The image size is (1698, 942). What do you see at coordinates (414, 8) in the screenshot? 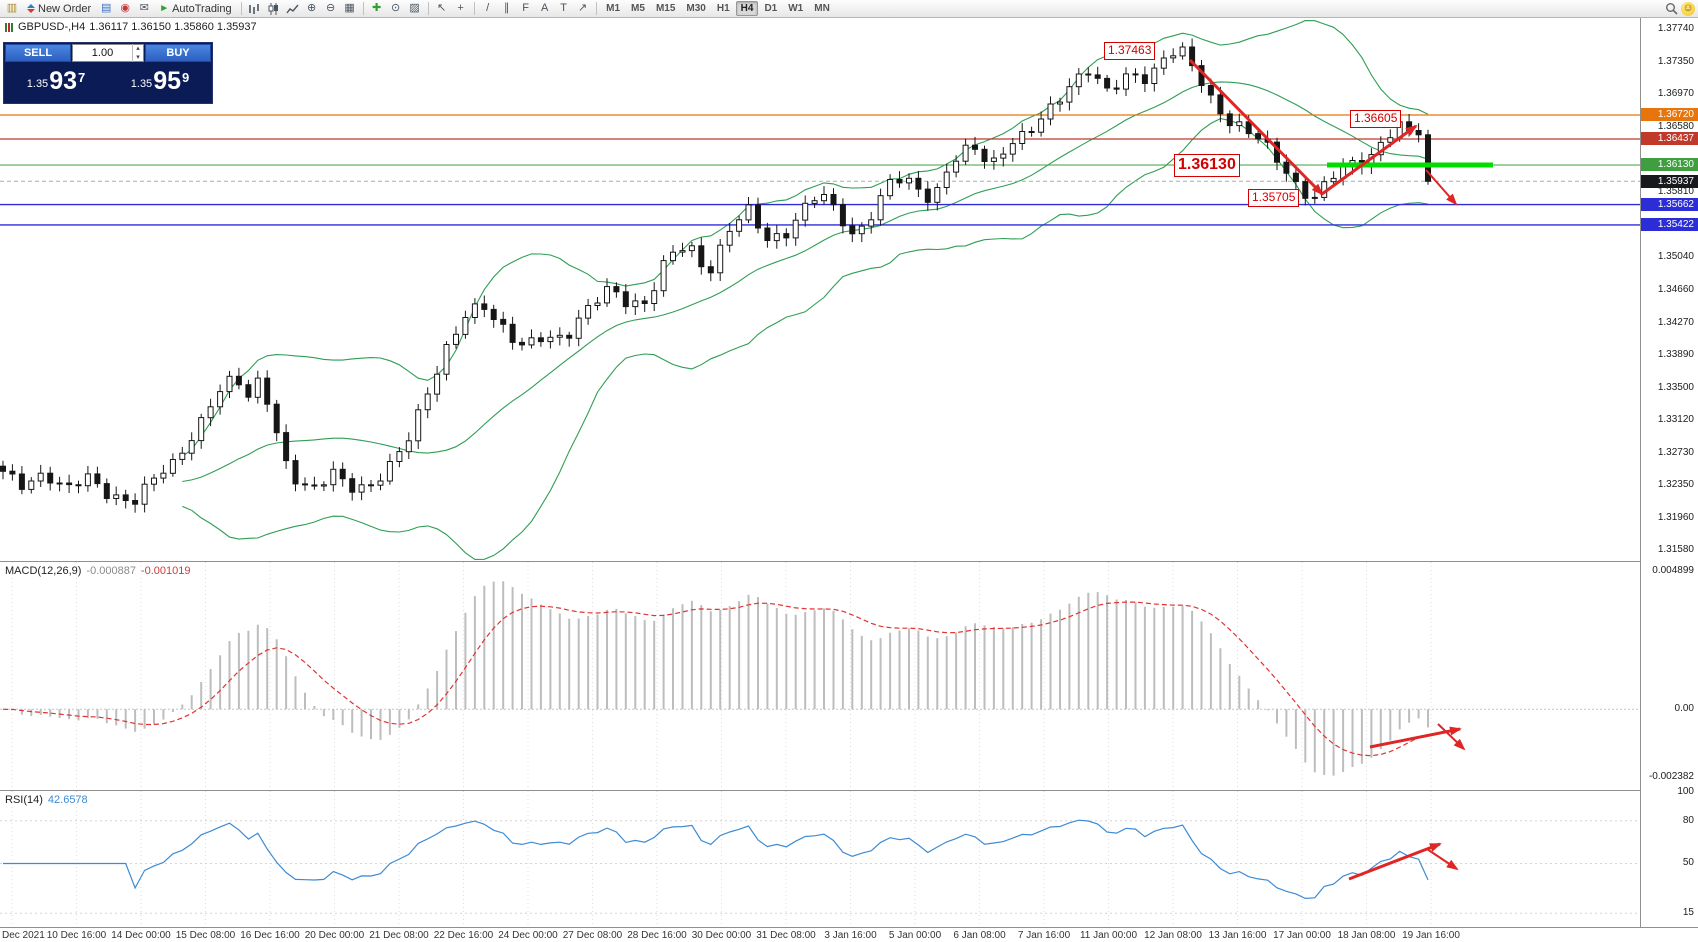
I see `templates-icon: ▨` at bounding box center [414, 8].